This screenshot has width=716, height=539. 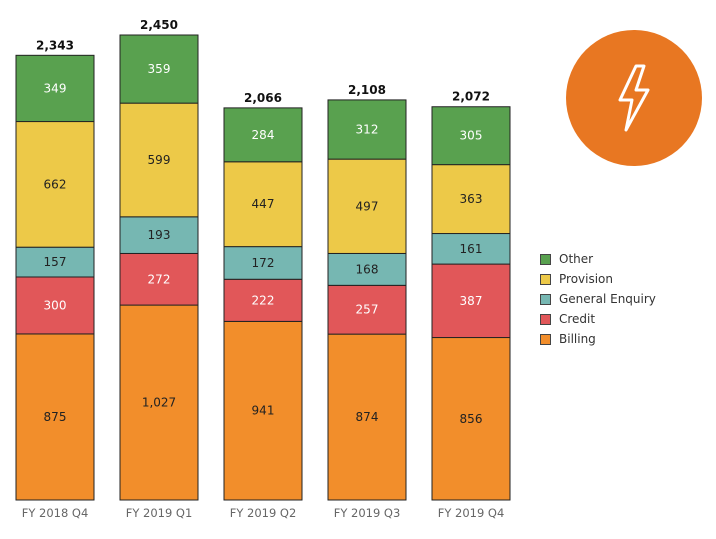 I want to click on total-label: 2,066, so click(x=263, y=98).